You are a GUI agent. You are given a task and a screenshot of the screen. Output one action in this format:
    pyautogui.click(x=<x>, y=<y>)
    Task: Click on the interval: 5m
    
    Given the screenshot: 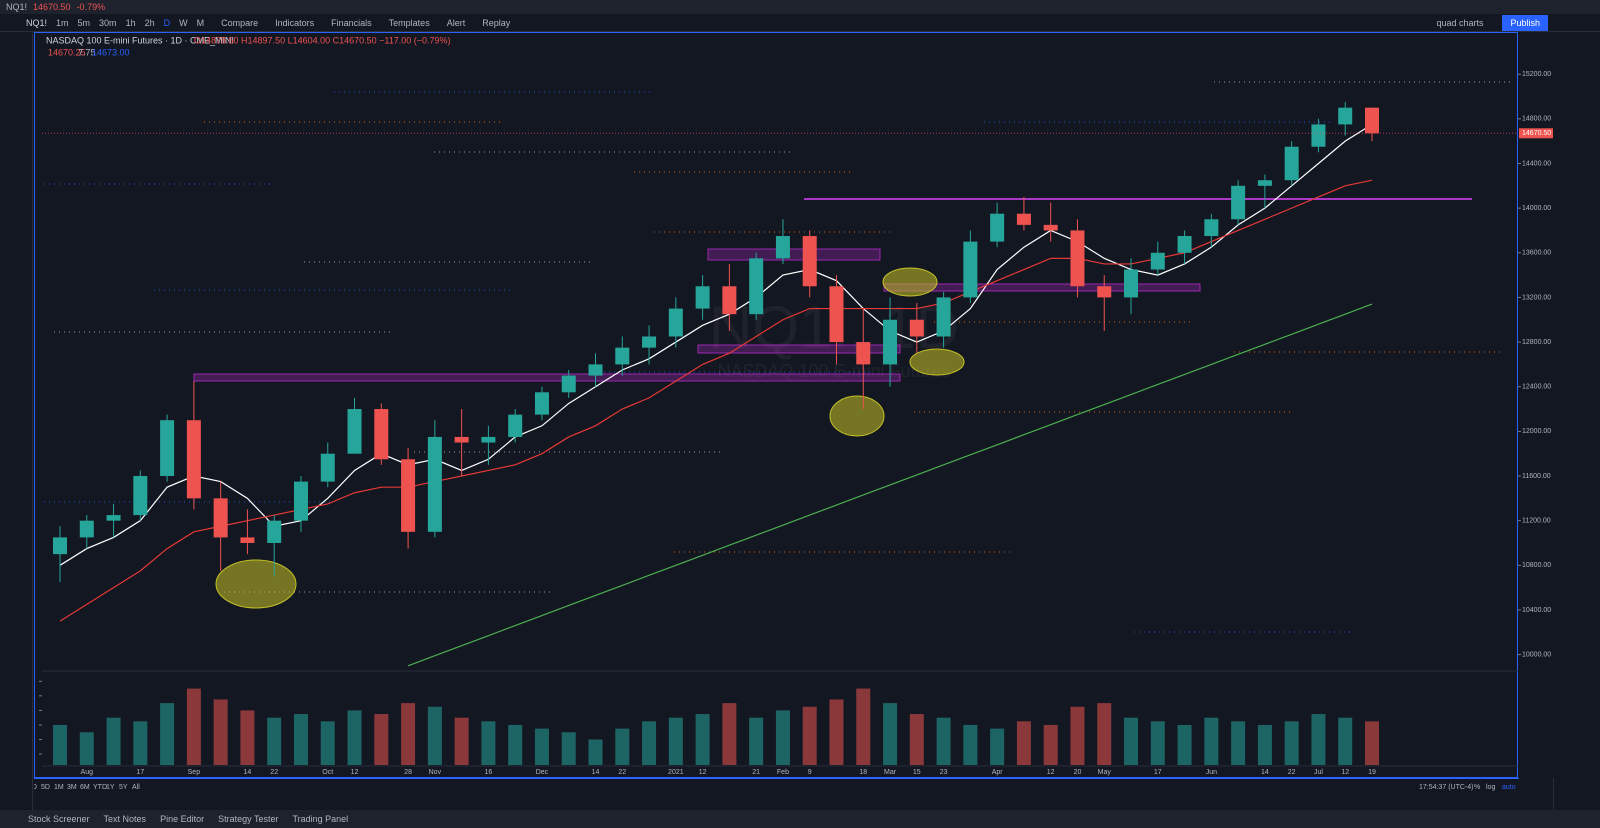 What is the action you would take?
    pyautogui.click(x=84, y=22)
    